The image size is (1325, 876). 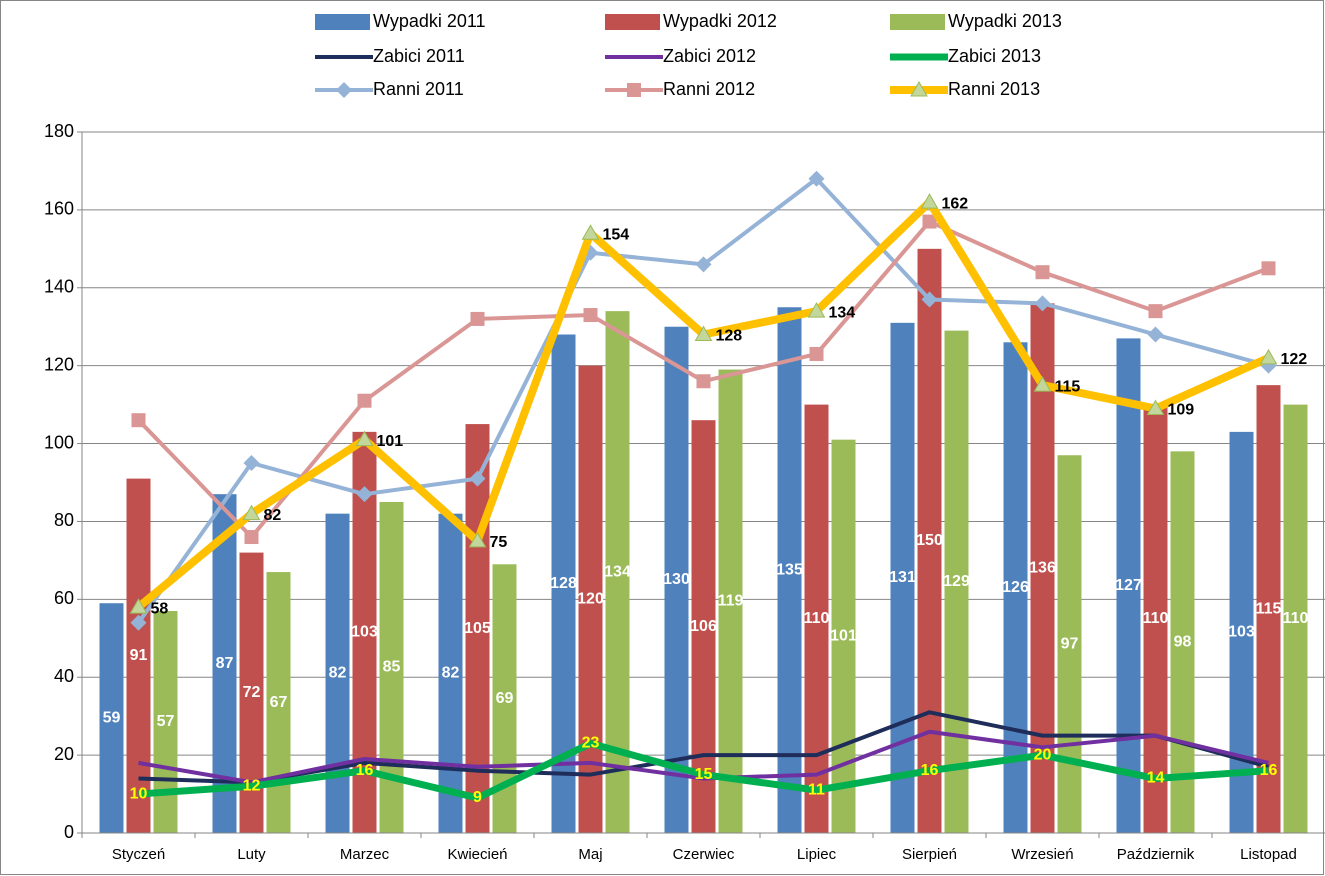 What do you see at coordinates (505, 698) in the screenshot?
I see `bar-label: 69` at bounding box center [505, 698].